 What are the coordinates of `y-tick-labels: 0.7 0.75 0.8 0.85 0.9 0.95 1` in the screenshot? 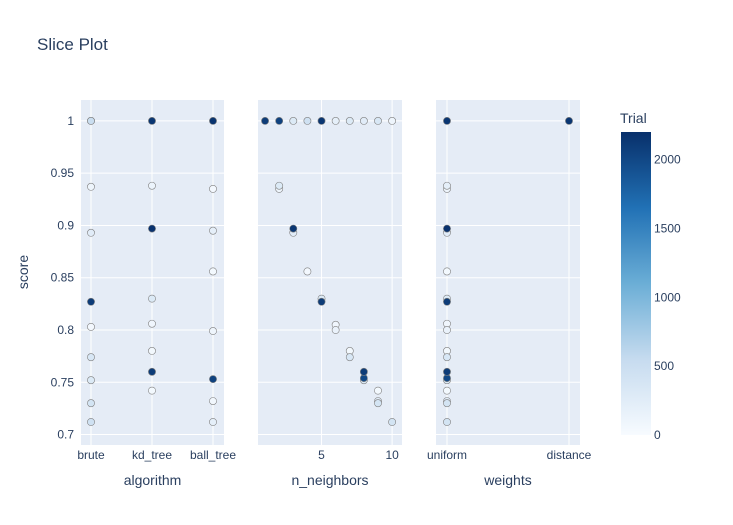 It's located at (63, 278).